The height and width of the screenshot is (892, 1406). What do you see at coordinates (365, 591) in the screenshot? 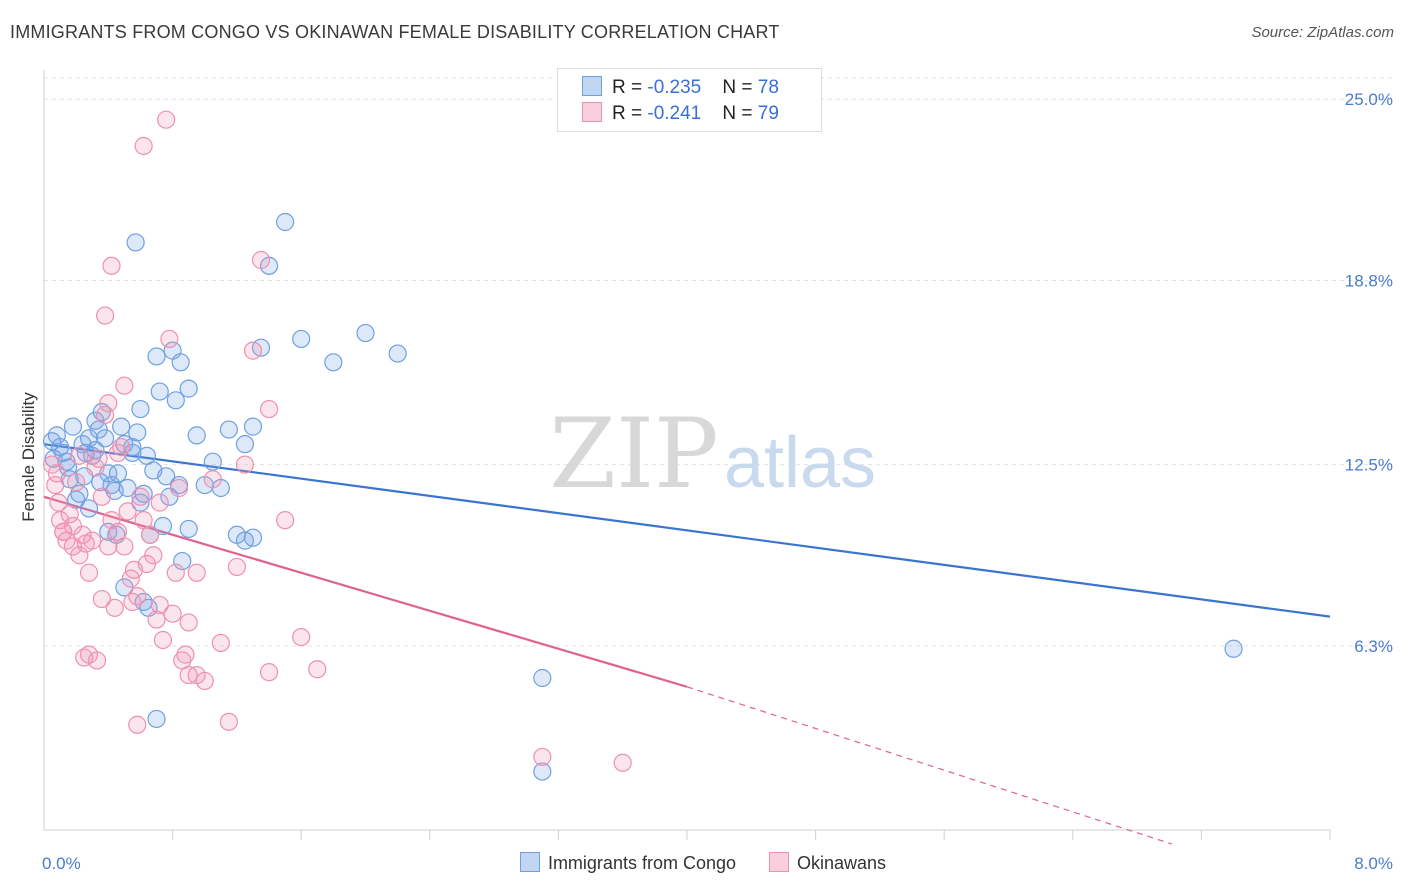
I see `trend-line-okinawans` at bounding box center [365, 591].